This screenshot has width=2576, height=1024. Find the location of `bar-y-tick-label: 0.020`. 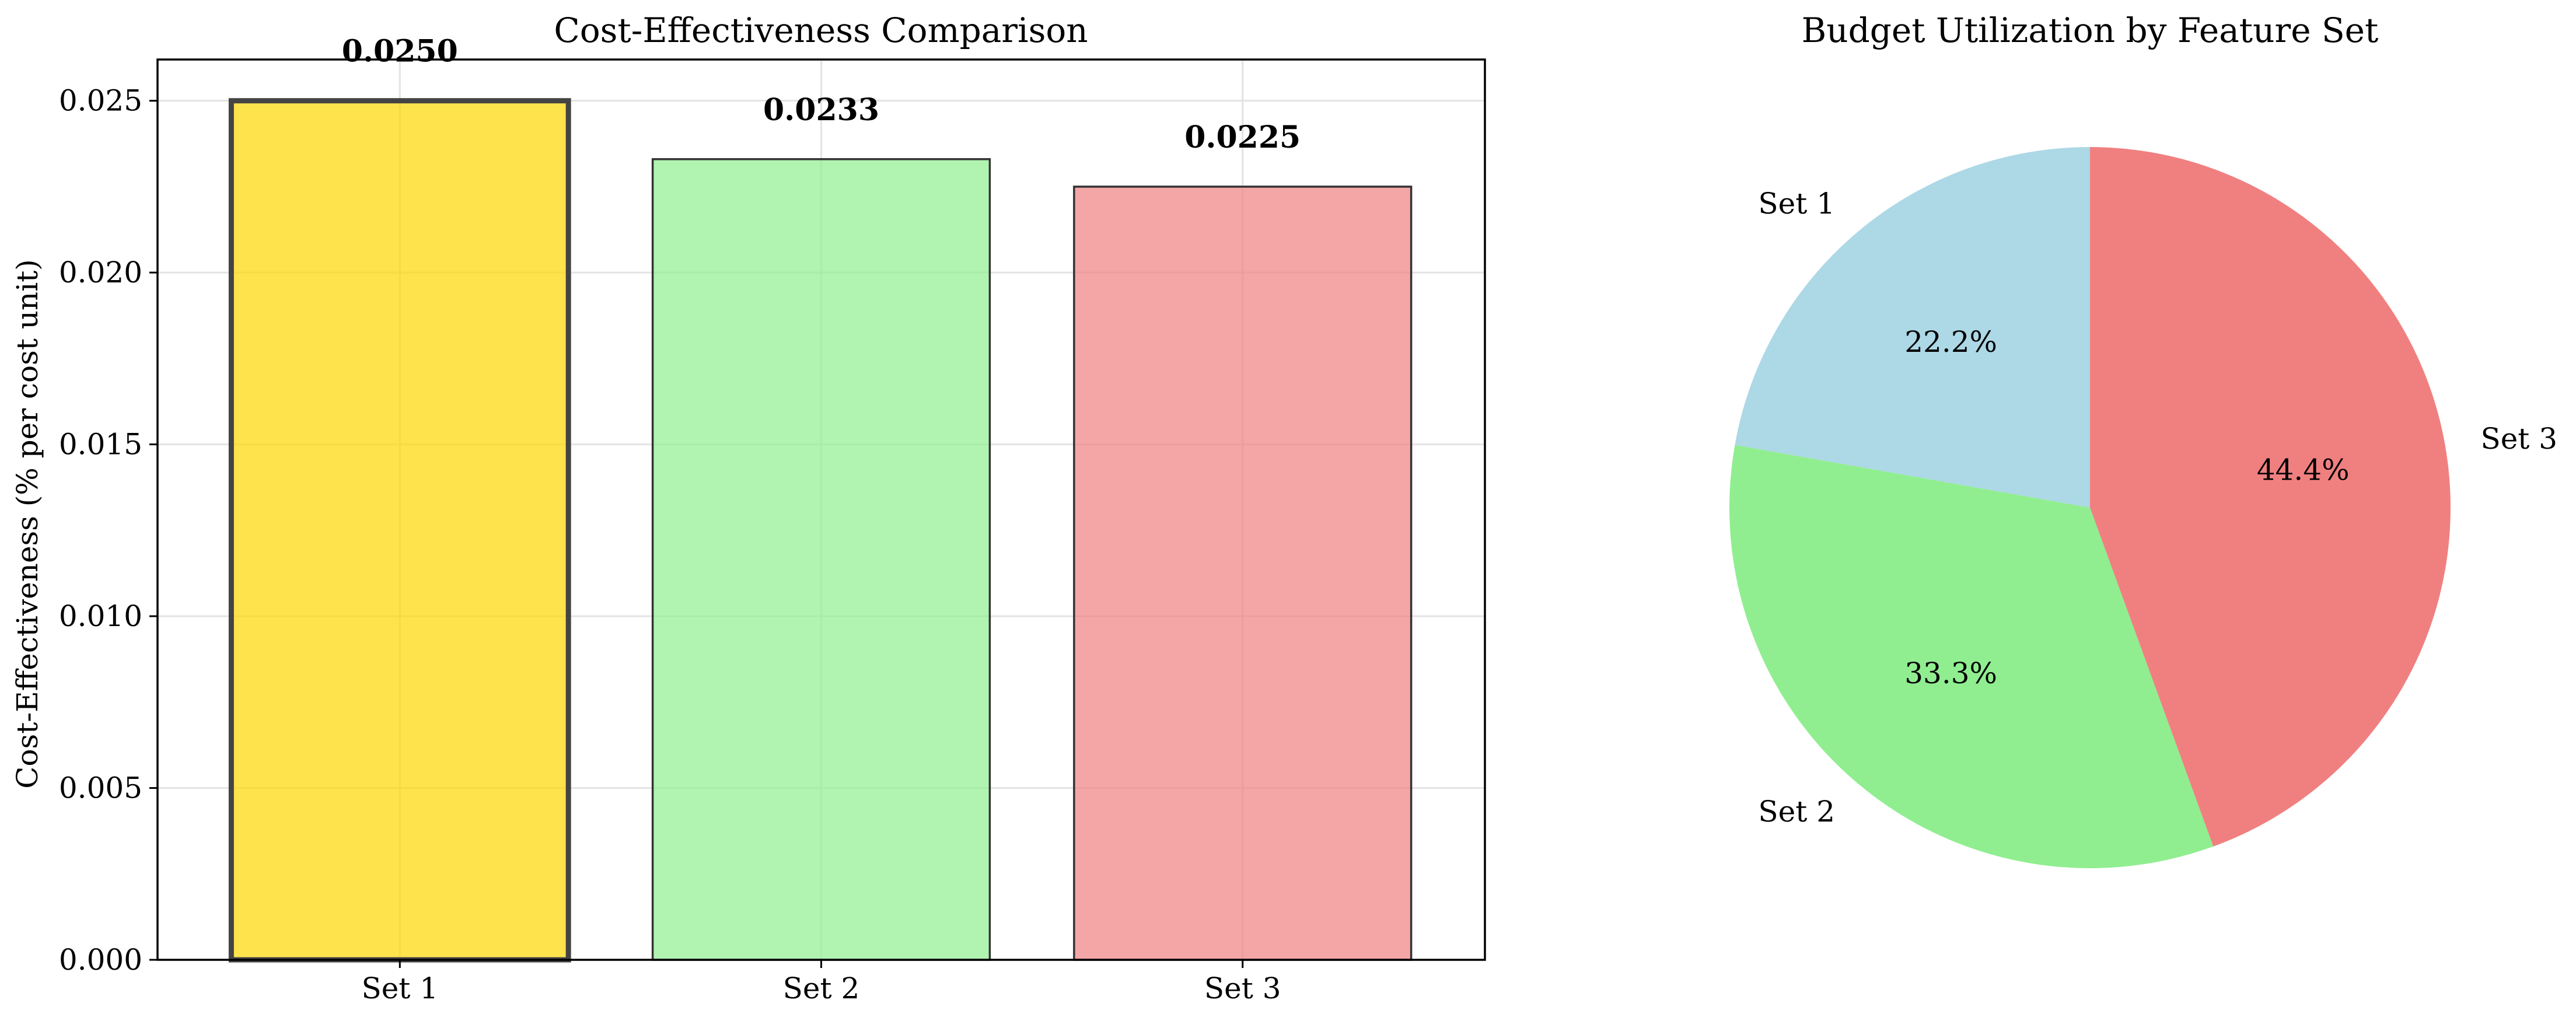

bar-y-tick-label: 0.020 is located at coordinates (100, 272).